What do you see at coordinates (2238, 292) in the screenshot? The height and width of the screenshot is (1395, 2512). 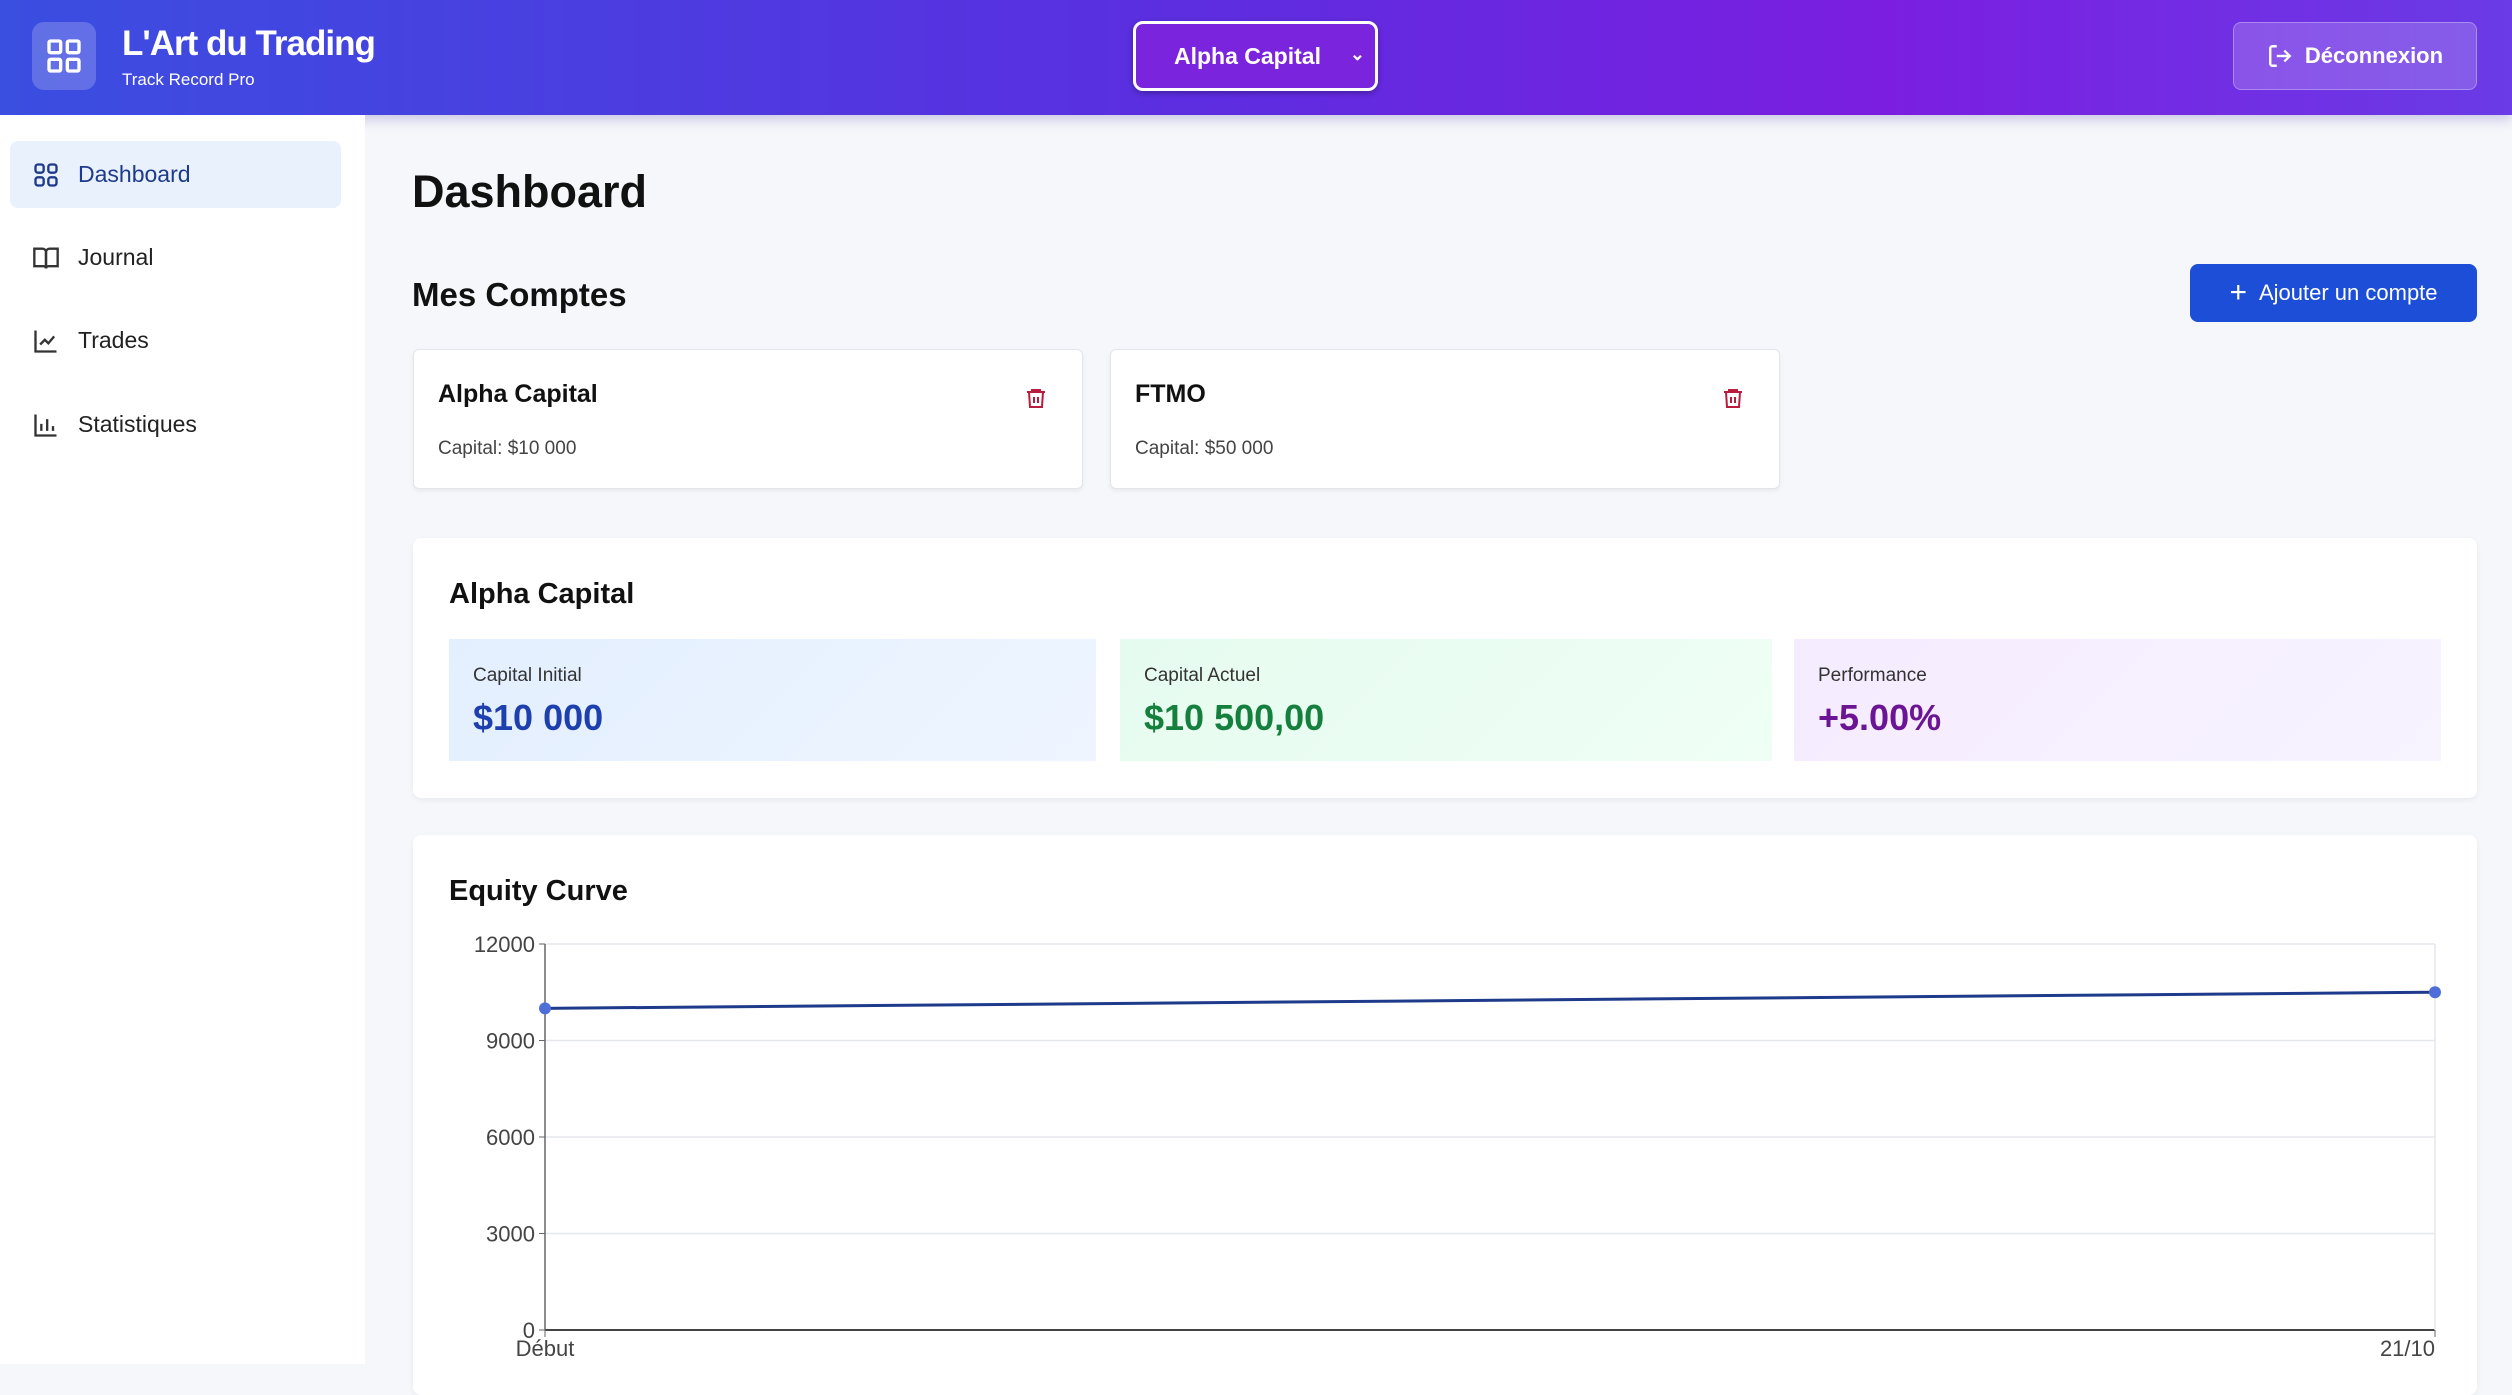 I see `plus-icon: +` at bounding box center [2238, 292].